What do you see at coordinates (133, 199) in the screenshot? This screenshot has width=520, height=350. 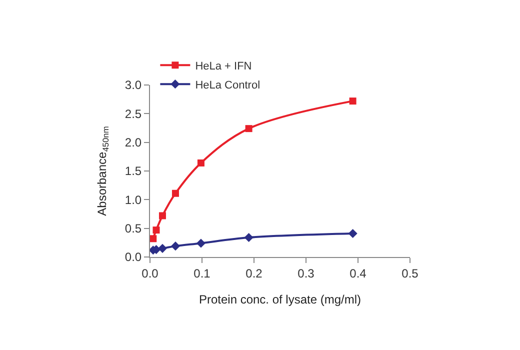 I see `y-tick-label: 1.0` at bounding box center [133, 199].